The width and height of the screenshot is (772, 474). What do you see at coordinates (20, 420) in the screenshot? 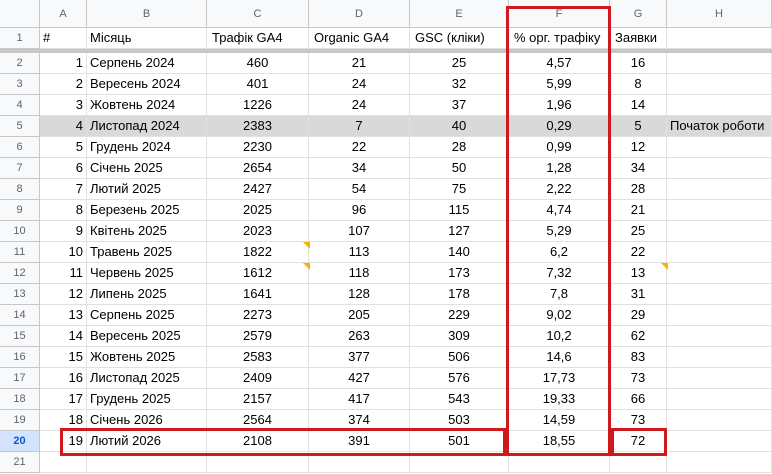
I see `row-header: 19` at bounding box center [20, 420].